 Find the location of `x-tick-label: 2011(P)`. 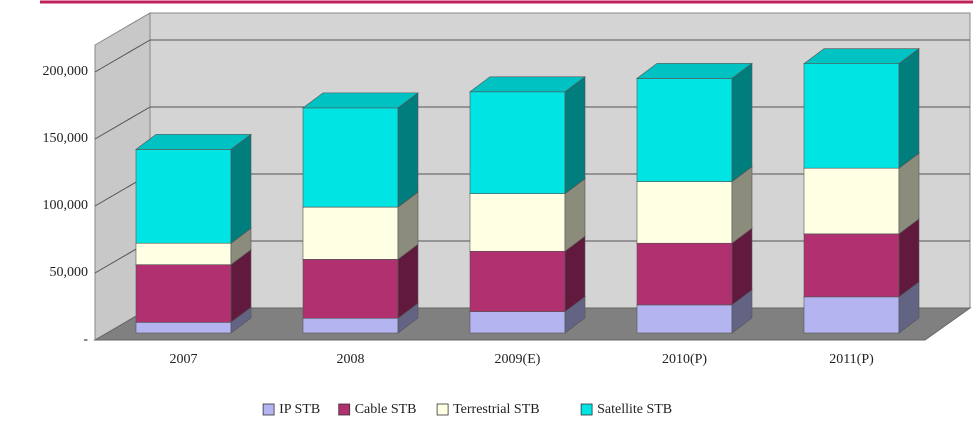

x-tick-label: 2011(P) is located at coordinates (851, 359).